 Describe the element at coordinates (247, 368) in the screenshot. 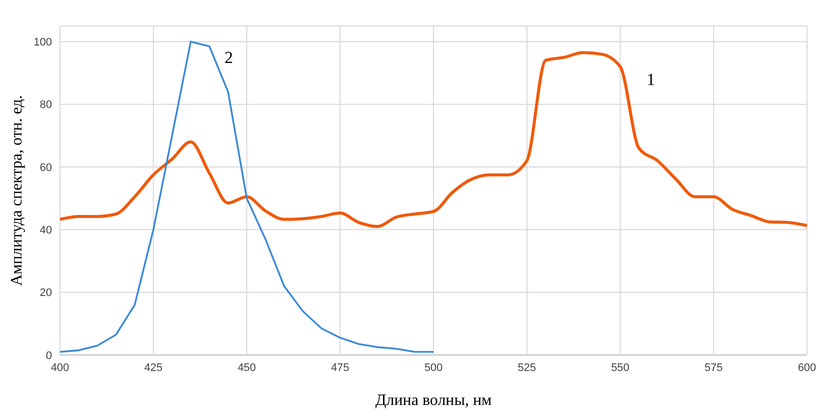

I see `x-tick-label: 450` at that location.